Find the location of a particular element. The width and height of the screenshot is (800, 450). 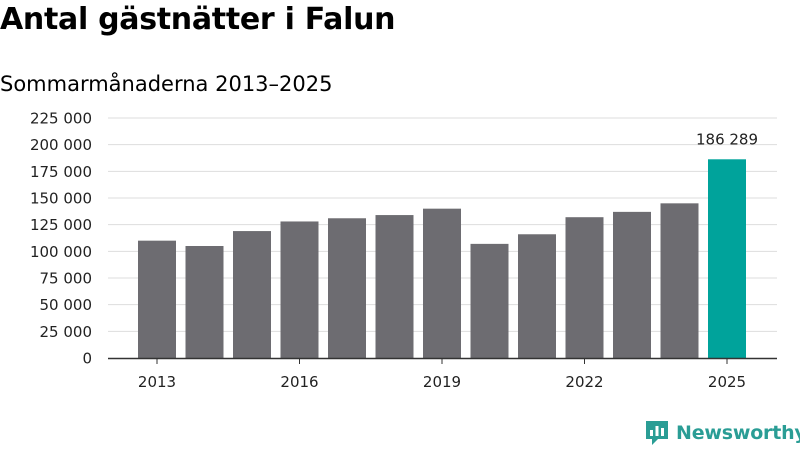

x-tick-label: 2025 is located at coordinates (727, 382).